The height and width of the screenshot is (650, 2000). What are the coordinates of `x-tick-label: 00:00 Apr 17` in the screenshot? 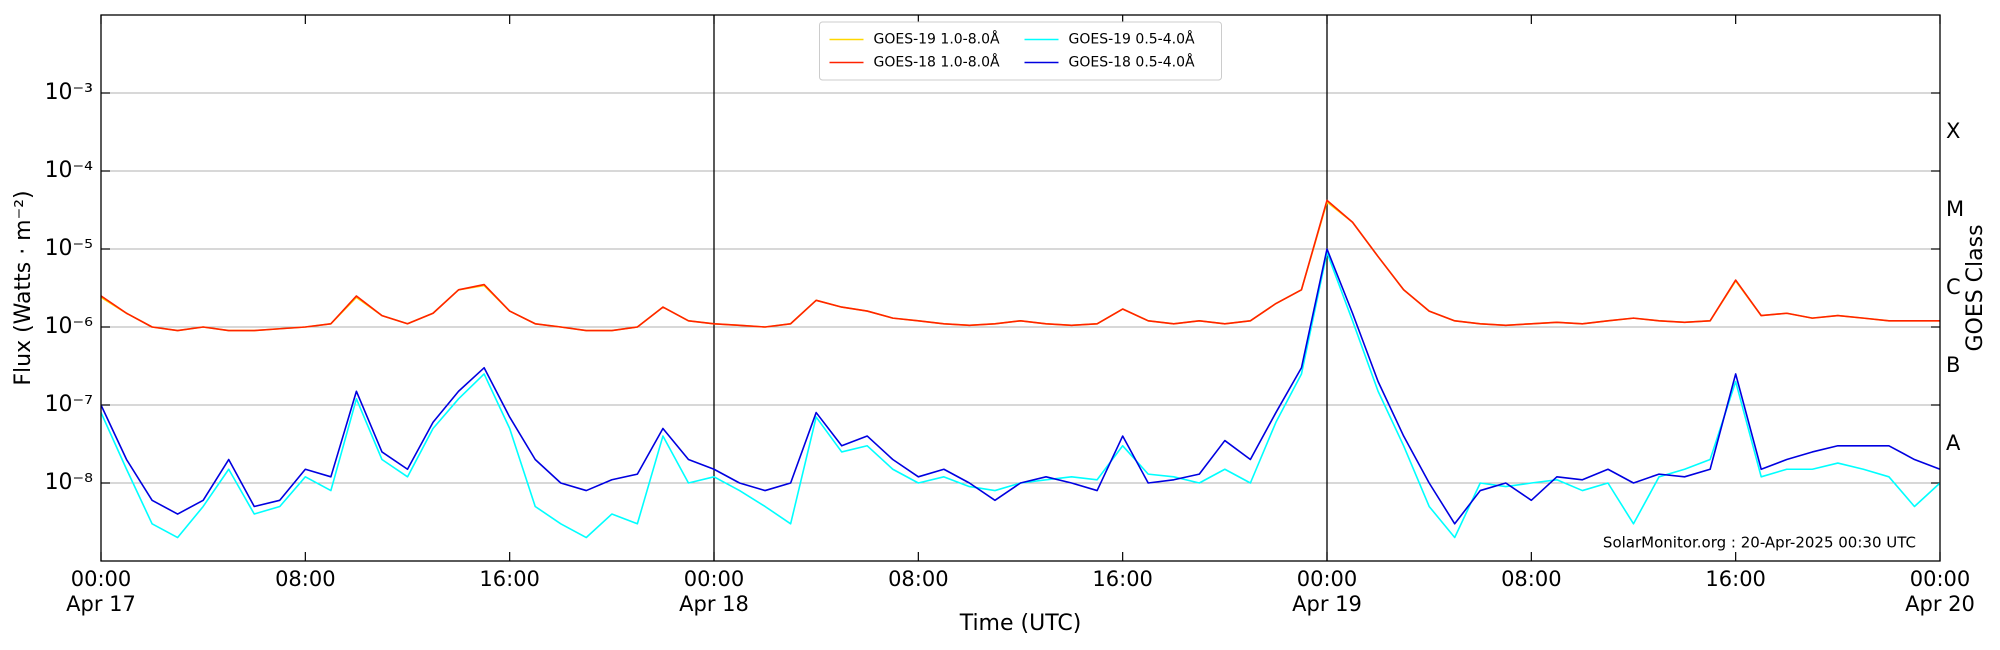 It's located at (101, 592).